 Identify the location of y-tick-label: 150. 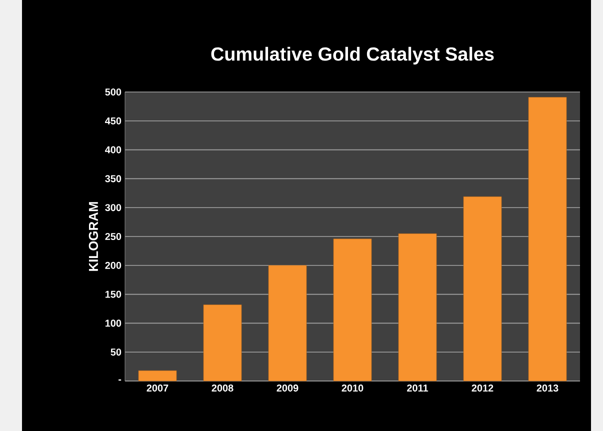
(113, 294).